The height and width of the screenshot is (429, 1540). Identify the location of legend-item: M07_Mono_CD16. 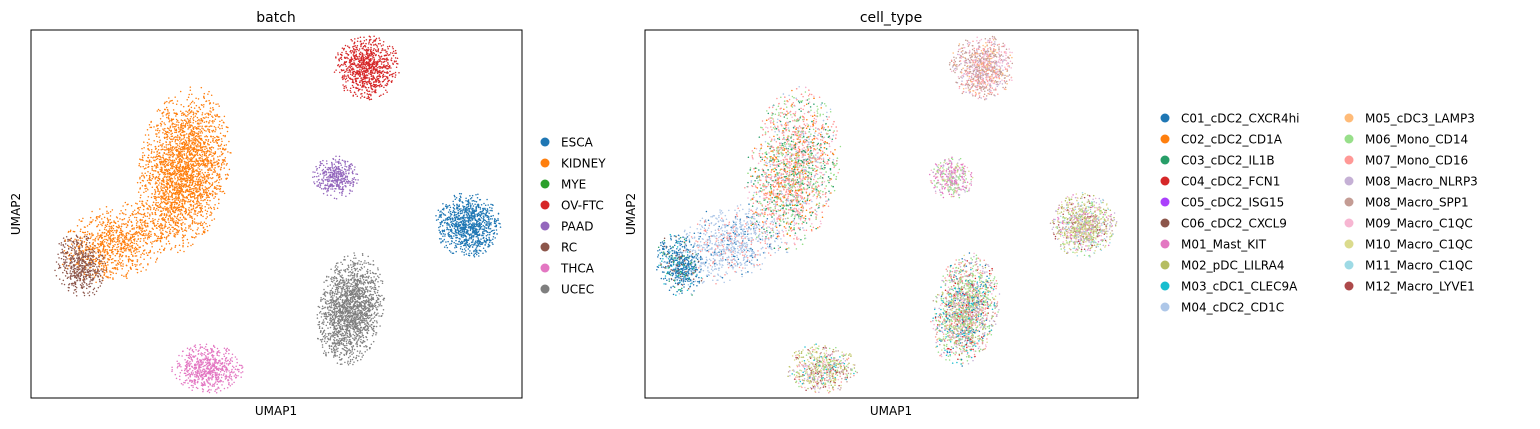
(1406, 161).